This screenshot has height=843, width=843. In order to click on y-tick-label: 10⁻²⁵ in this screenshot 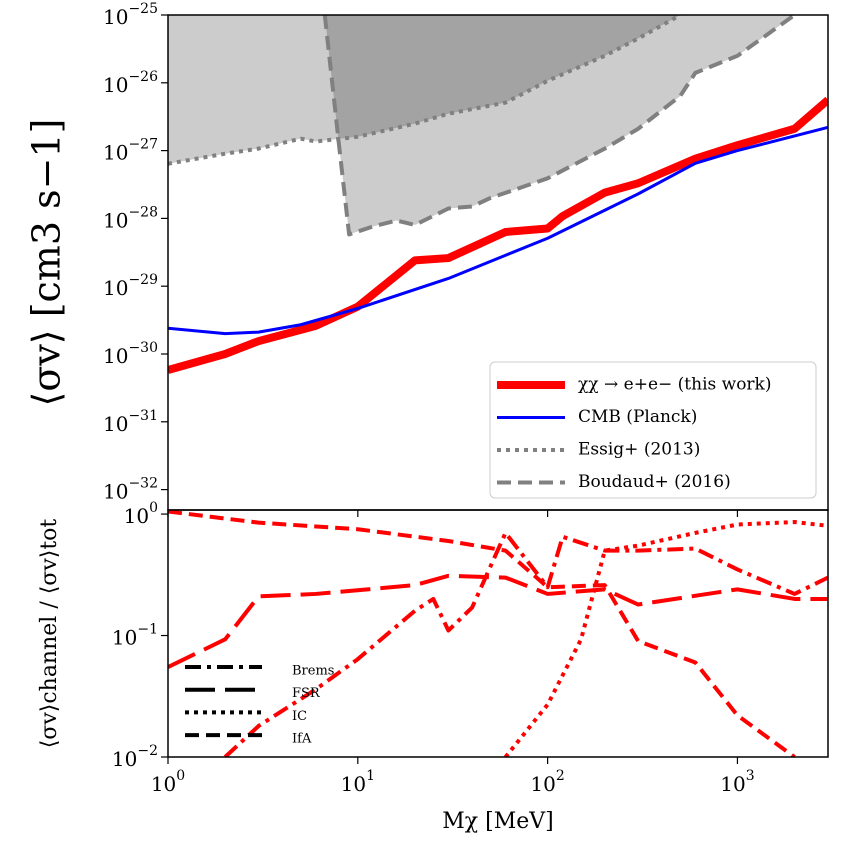, I will do `click(130, 15)`.